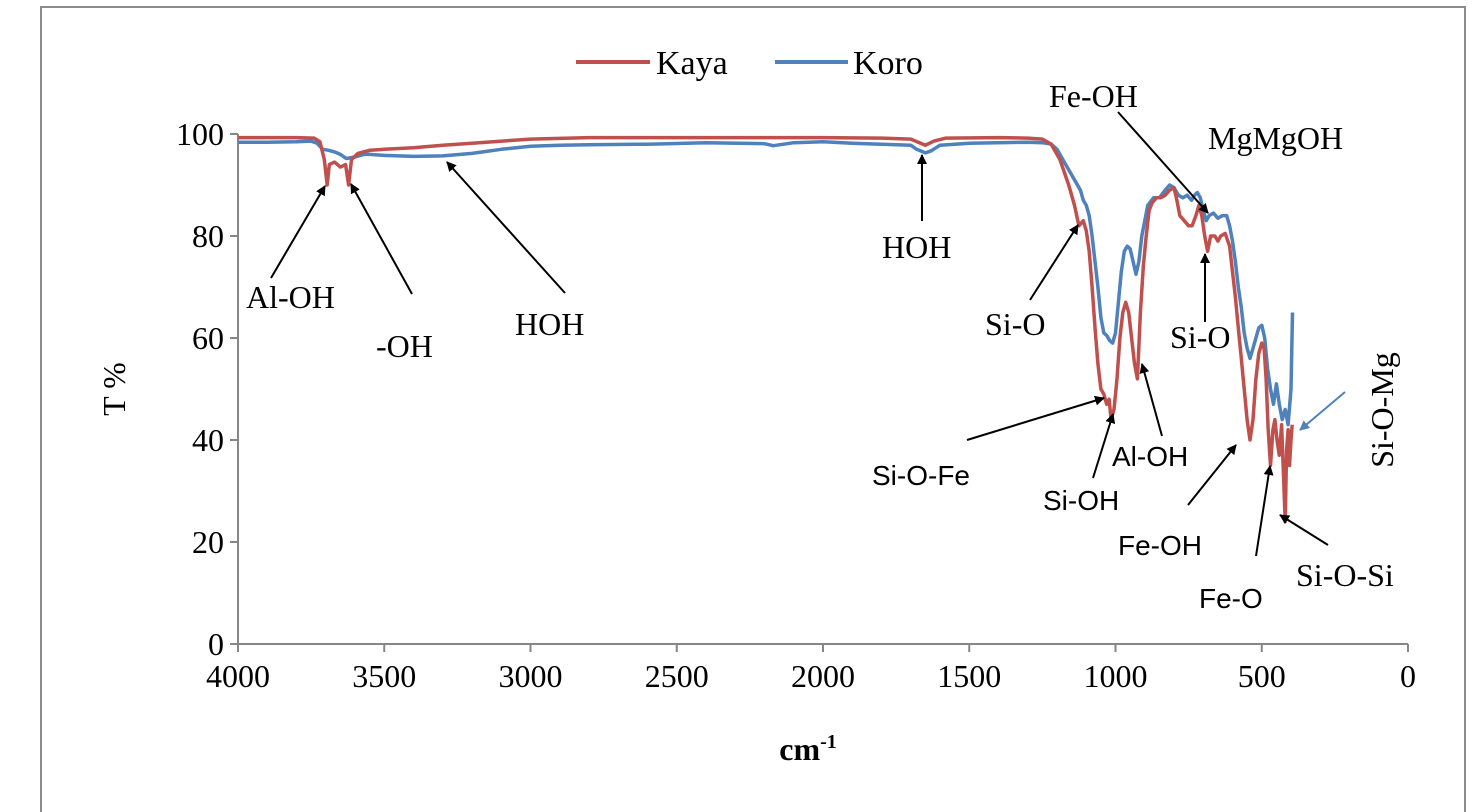  What do you see at coordinates (1104, 446) in the screenshot?
I see `arrow-si-oh` at bounding box center [1104, 446].